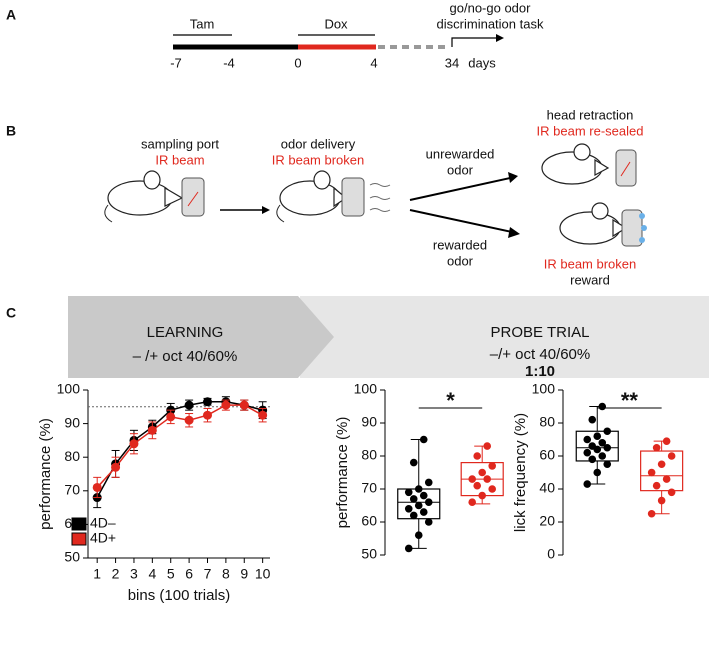 The image size is (709, 649). Describe the element at coordinates (45, 474) in the screenshot. I see `y-axis-label: performance (%)` at that location.